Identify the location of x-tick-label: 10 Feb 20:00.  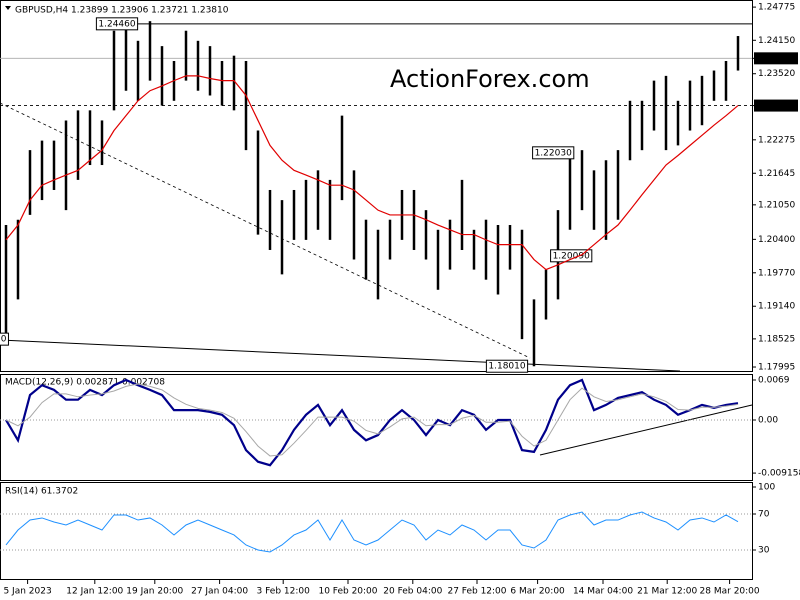
(347, 592).